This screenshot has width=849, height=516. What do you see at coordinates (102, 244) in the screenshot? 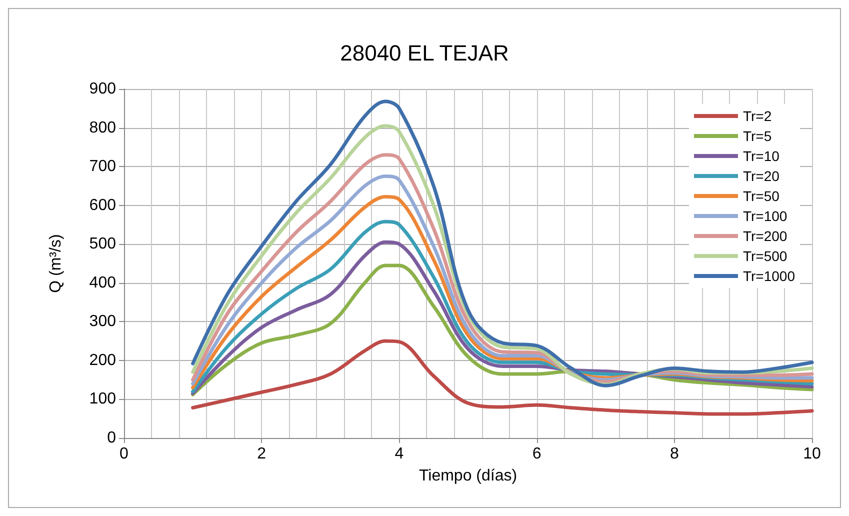
I see `y-tick-label: 500` at bounding box center [102, 244].